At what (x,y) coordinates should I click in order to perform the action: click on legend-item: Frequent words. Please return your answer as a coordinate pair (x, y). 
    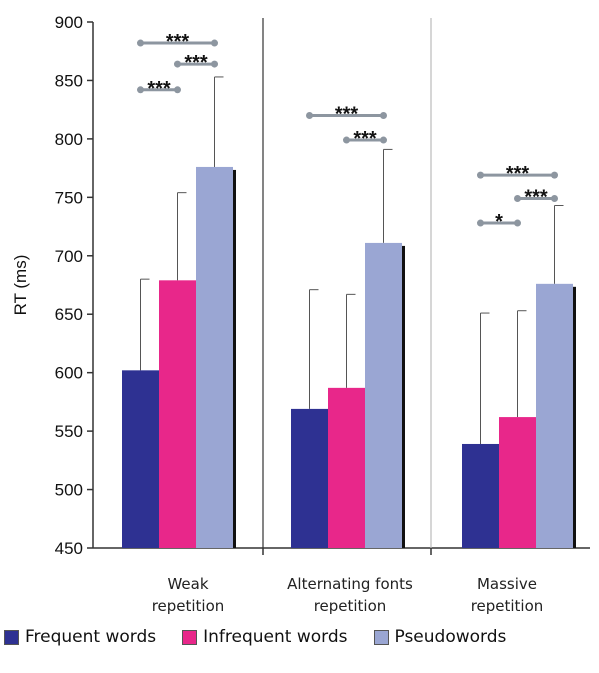
    Looking at the image, I should click on (80, 637).